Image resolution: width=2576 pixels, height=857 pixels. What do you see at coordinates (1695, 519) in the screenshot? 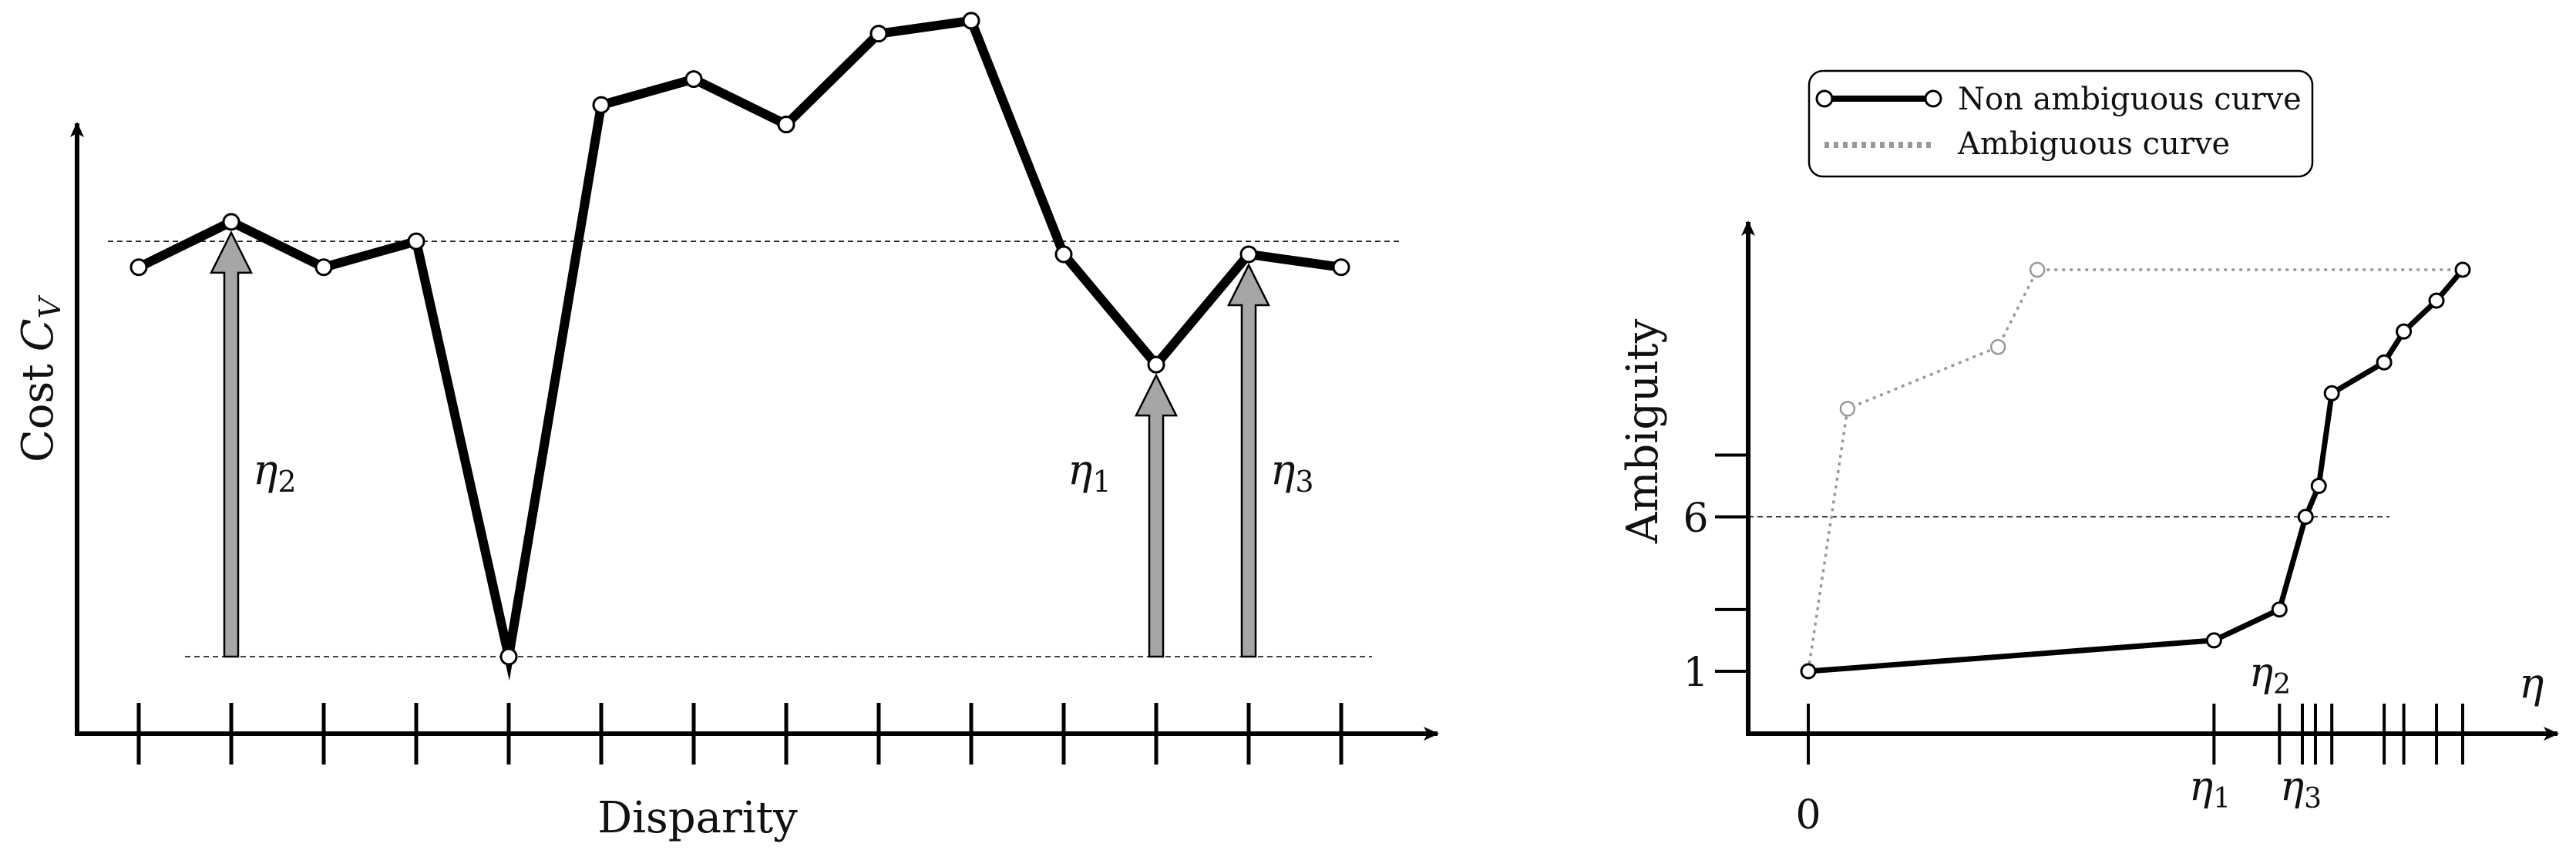
I see `y-tick-label-6: 6` at bounding box center [1695, 519].